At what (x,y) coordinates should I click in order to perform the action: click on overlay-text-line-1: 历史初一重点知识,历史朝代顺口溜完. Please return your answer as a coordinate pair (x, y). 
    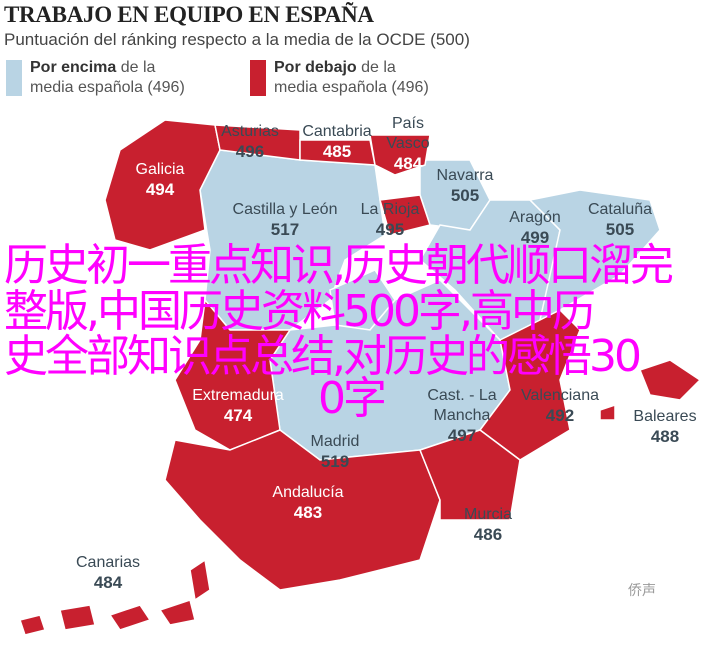
    Looking at the image, I should click on (339, 265).